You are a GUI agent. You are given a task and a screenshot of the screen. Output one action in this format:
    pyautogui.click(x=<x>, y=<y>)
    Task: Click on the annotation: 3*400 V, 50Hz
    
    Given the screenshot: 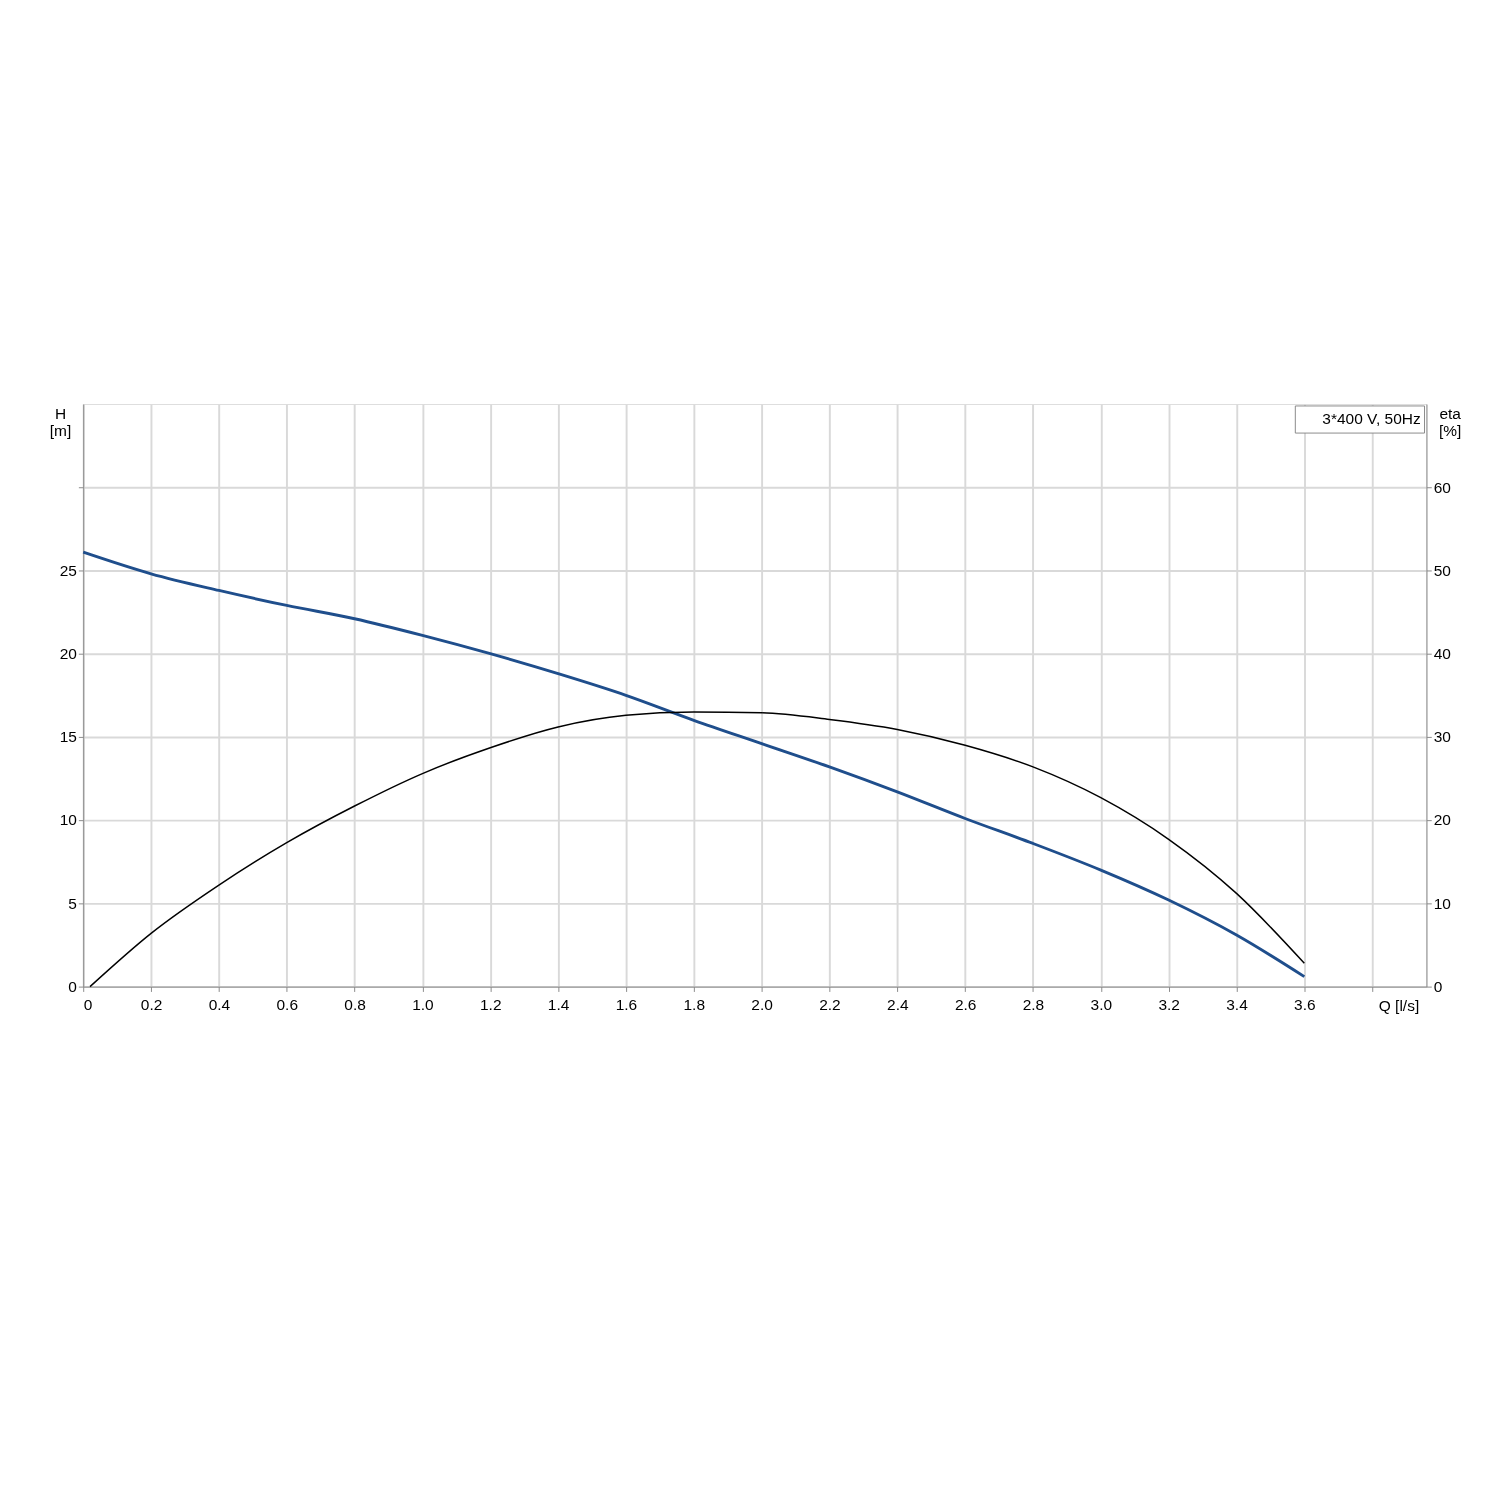 What is the action you would take?
    pyautogui.click(x=1371, y=419)
    